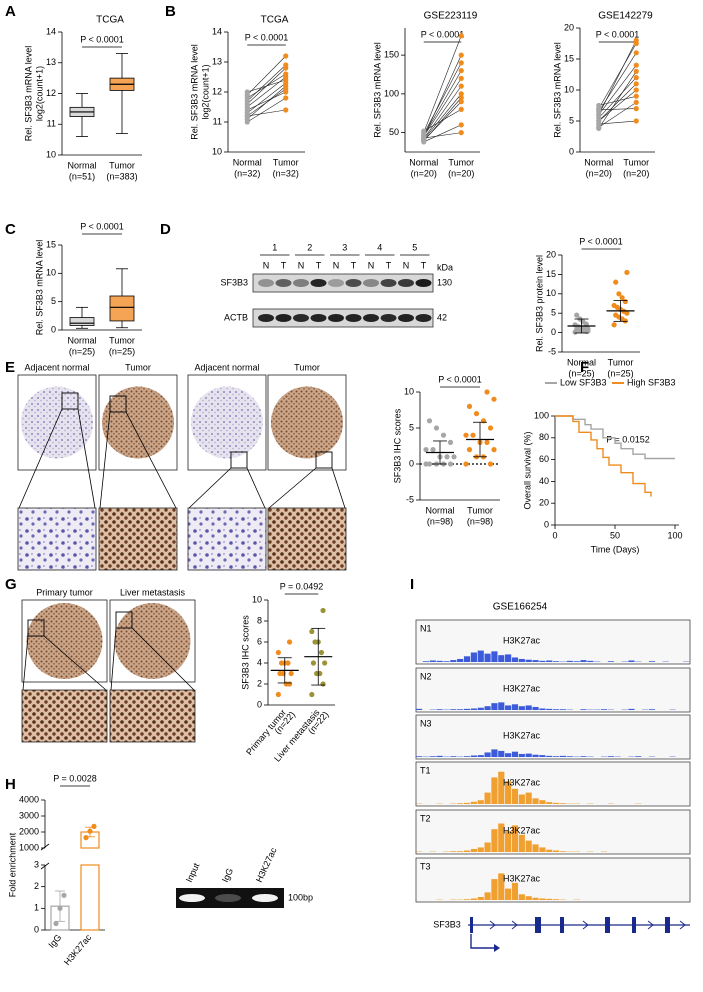  I want to click on lane-number: 1, so click(274, 247).